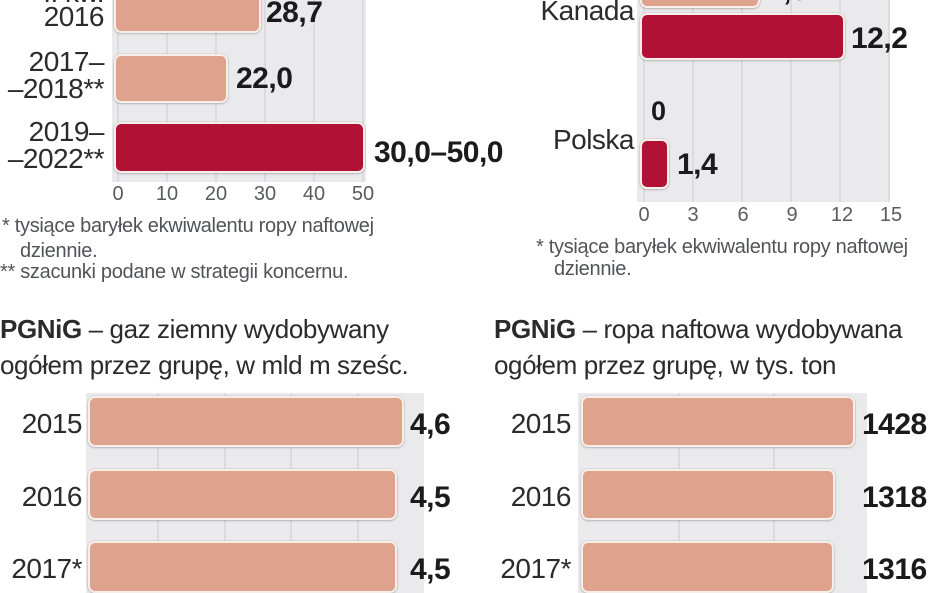  What do you see at coordinates (167, 194) in the screenshot?
I see `x-tick: 10` at bounding box center [167, 194].